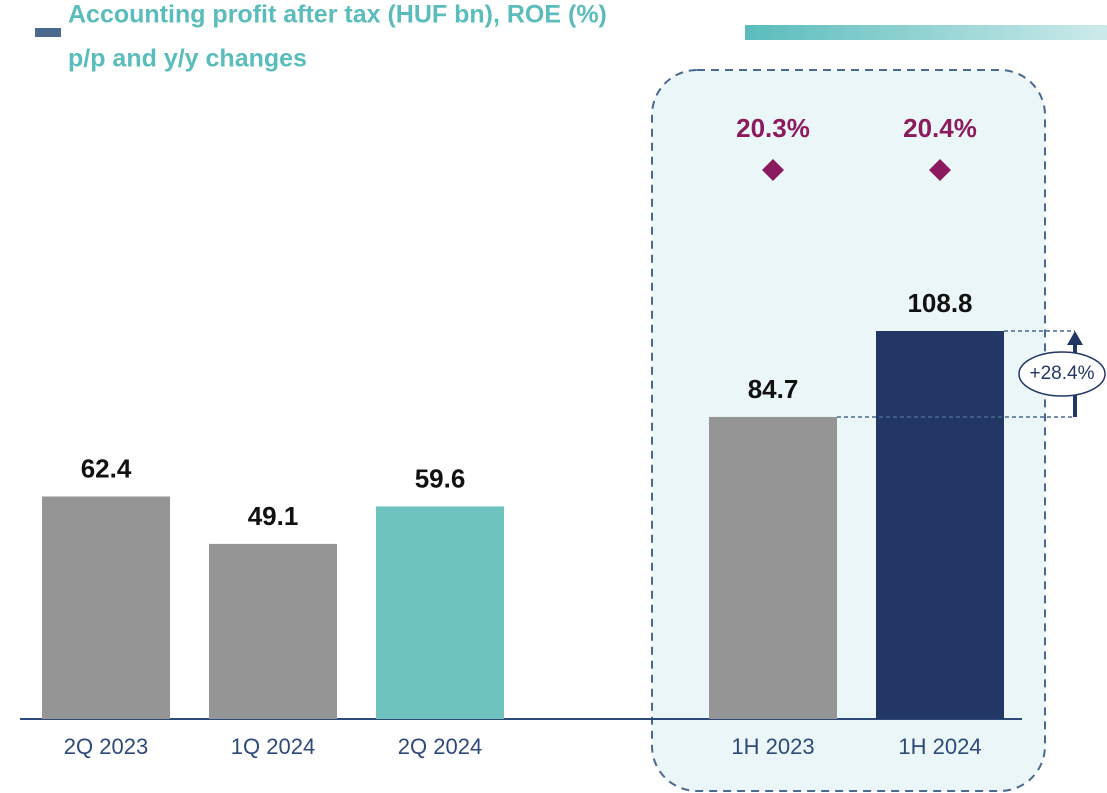 This screenshot has width=1107, height=793. Describe the element at coordinates (773, 389) in the screenshot. I see `value-label: 84.7` at that location.